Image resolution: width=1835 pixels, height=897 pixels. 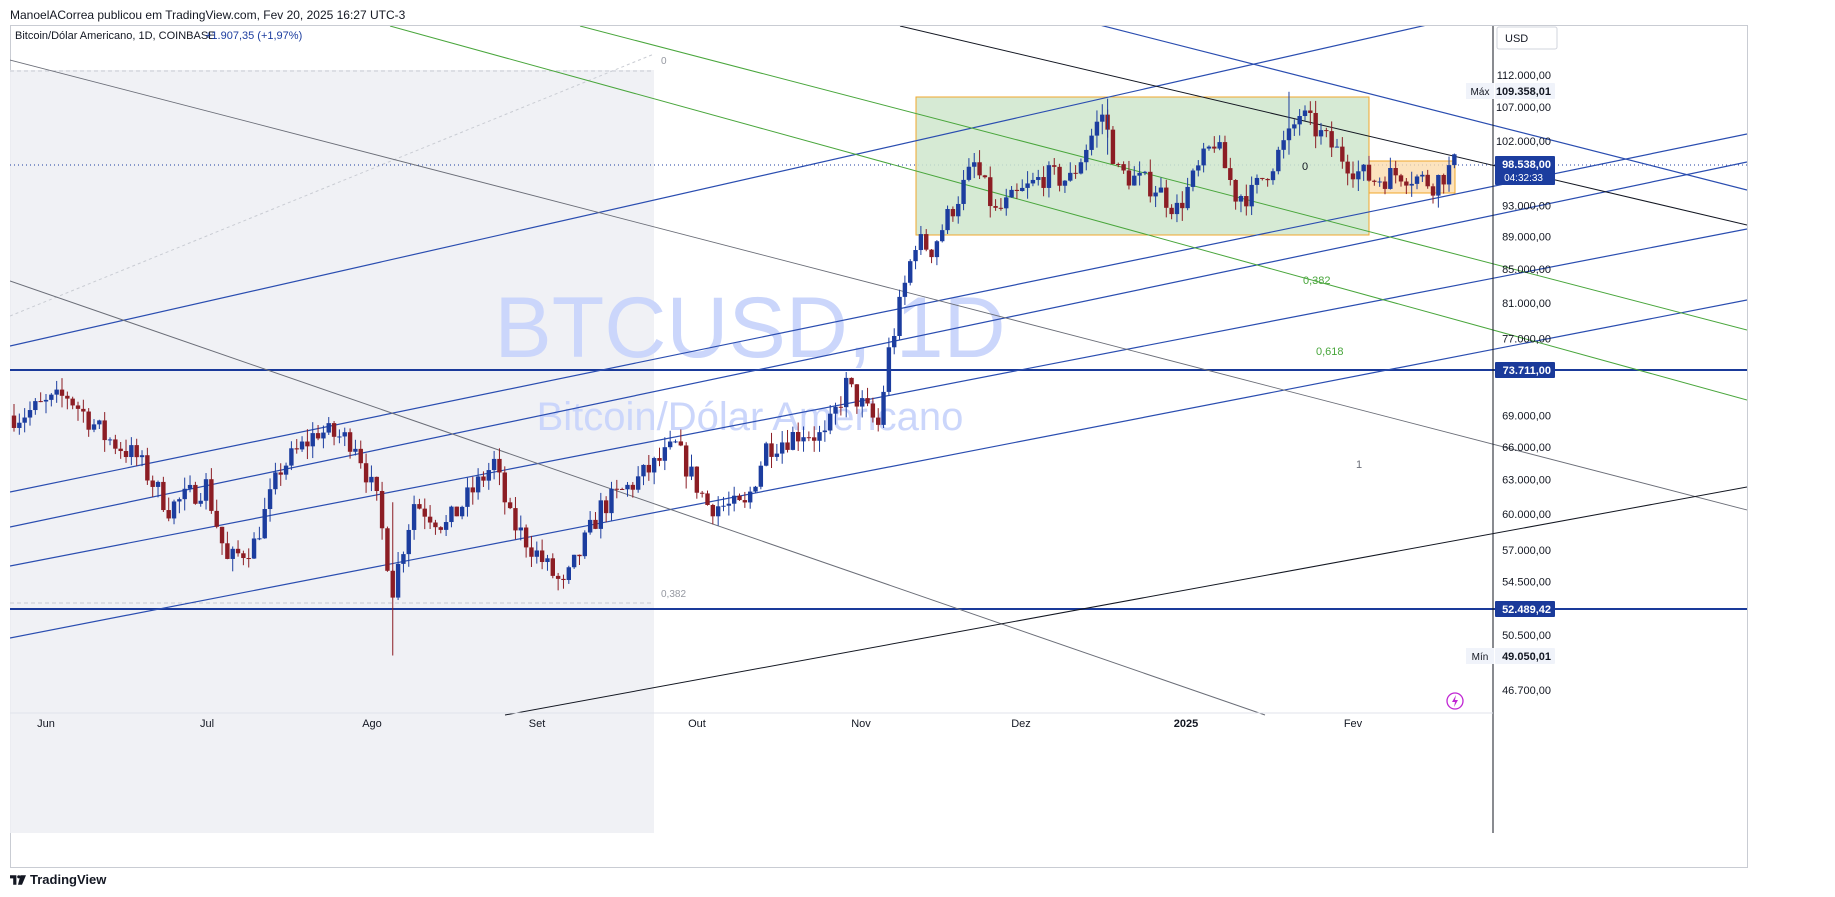 I want to click on y-tick-label: 63.000,00, so click(x=1526, y=481).